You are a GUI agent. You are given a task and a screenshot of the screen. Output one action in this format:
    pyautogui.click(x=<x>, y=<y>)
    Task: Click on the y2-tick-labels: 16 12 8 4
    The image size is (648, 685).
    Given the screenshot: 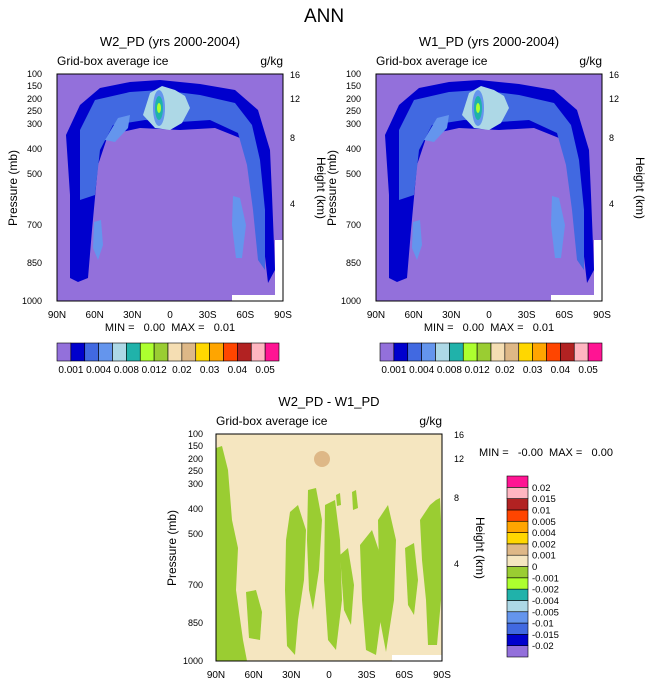 What is the action you would take?
    pyautogui.click(x=459, y=499)
    